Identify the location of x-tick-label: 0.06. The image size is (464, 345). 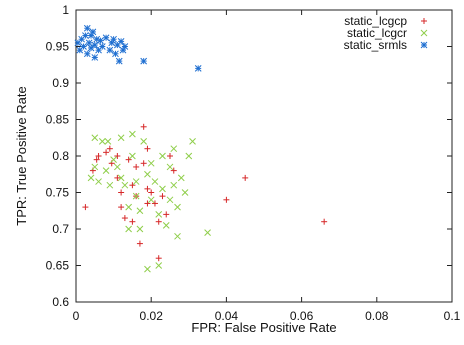
(302, 316).